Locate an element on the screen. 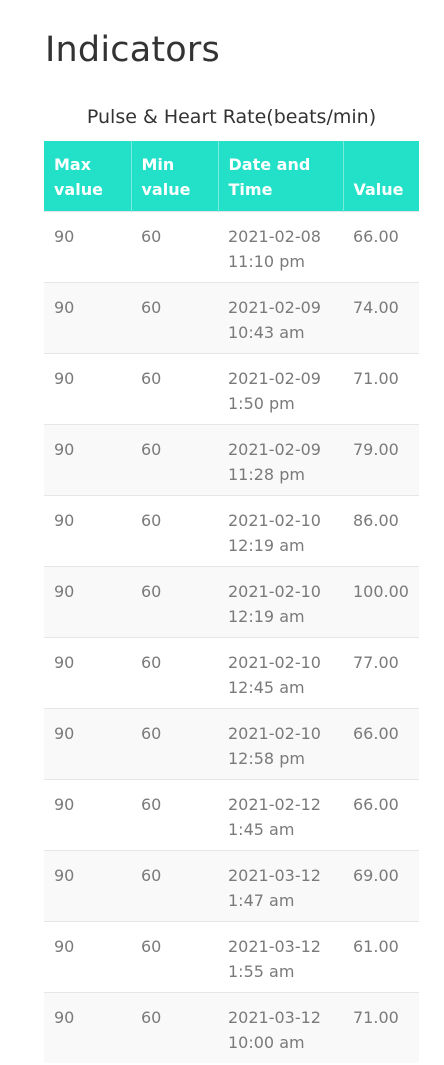 This screenshot has height=1065, width=444. cell-date: 2021-02-08 is located at coordinates (274, 236).